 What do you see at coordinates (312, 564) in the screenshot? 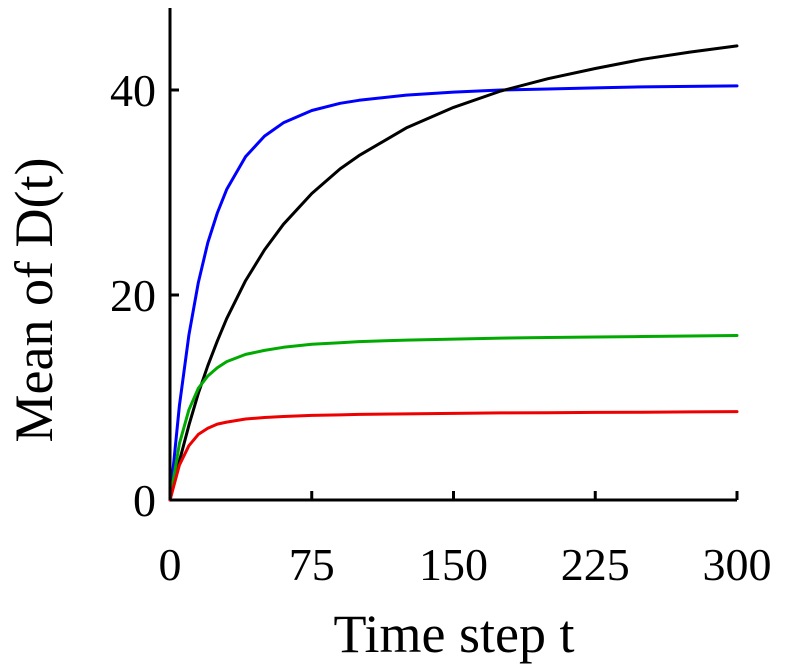
I see `x-tick-label-1: 75` at bounding box center [312, 564].